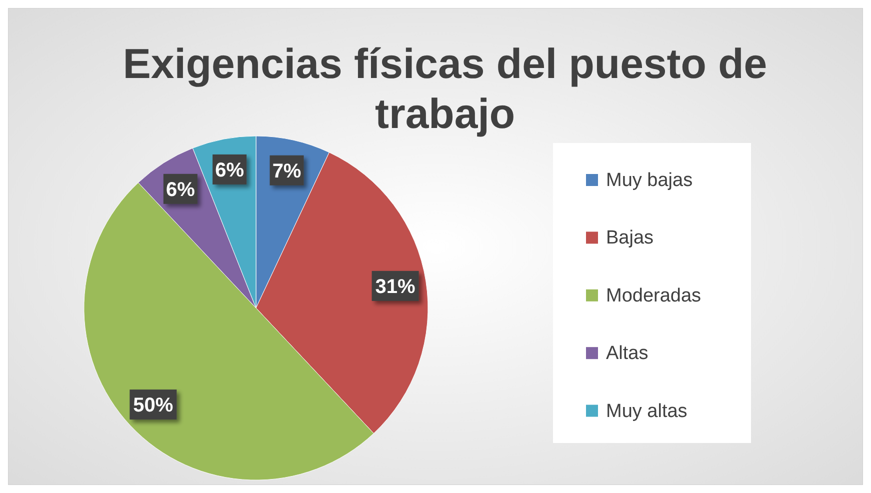 Image resolution: width=871 pixels, height=493 pixels. What do you see at coordinates (395, 287) in the screenshot?
I see `data-label: 31%` at bounding box center [395, 287].